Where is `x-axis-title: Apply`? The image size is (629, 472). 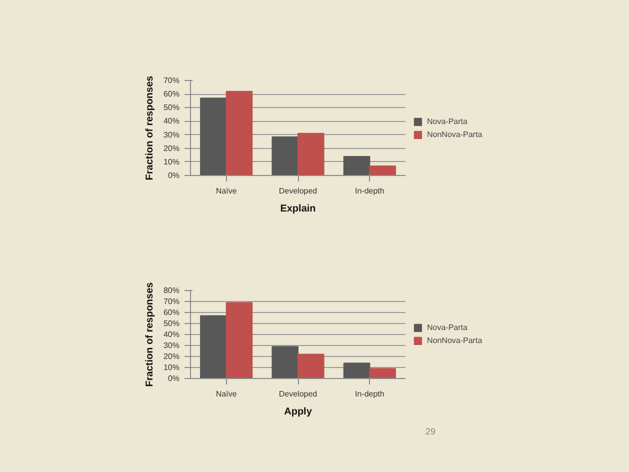 x-axis-title: Apply is located at coordinates (298, 412).